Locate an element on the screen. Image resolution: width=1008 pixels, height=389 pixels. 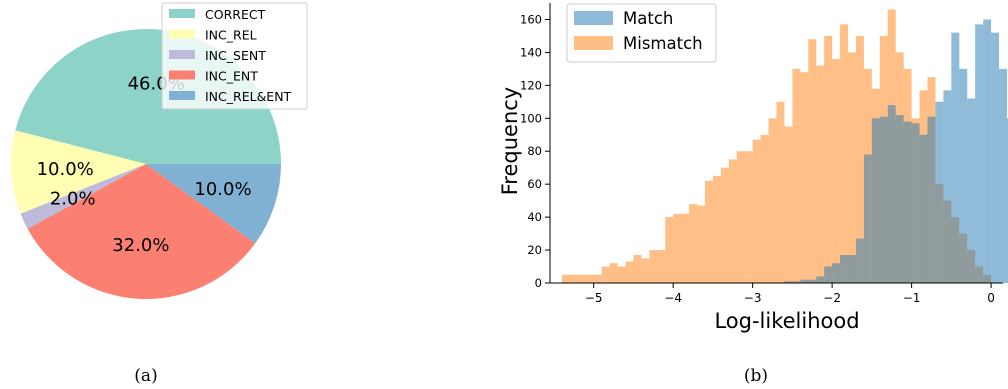
pie-legend-swatch-inc-sent is located at coordinates (182, 54).